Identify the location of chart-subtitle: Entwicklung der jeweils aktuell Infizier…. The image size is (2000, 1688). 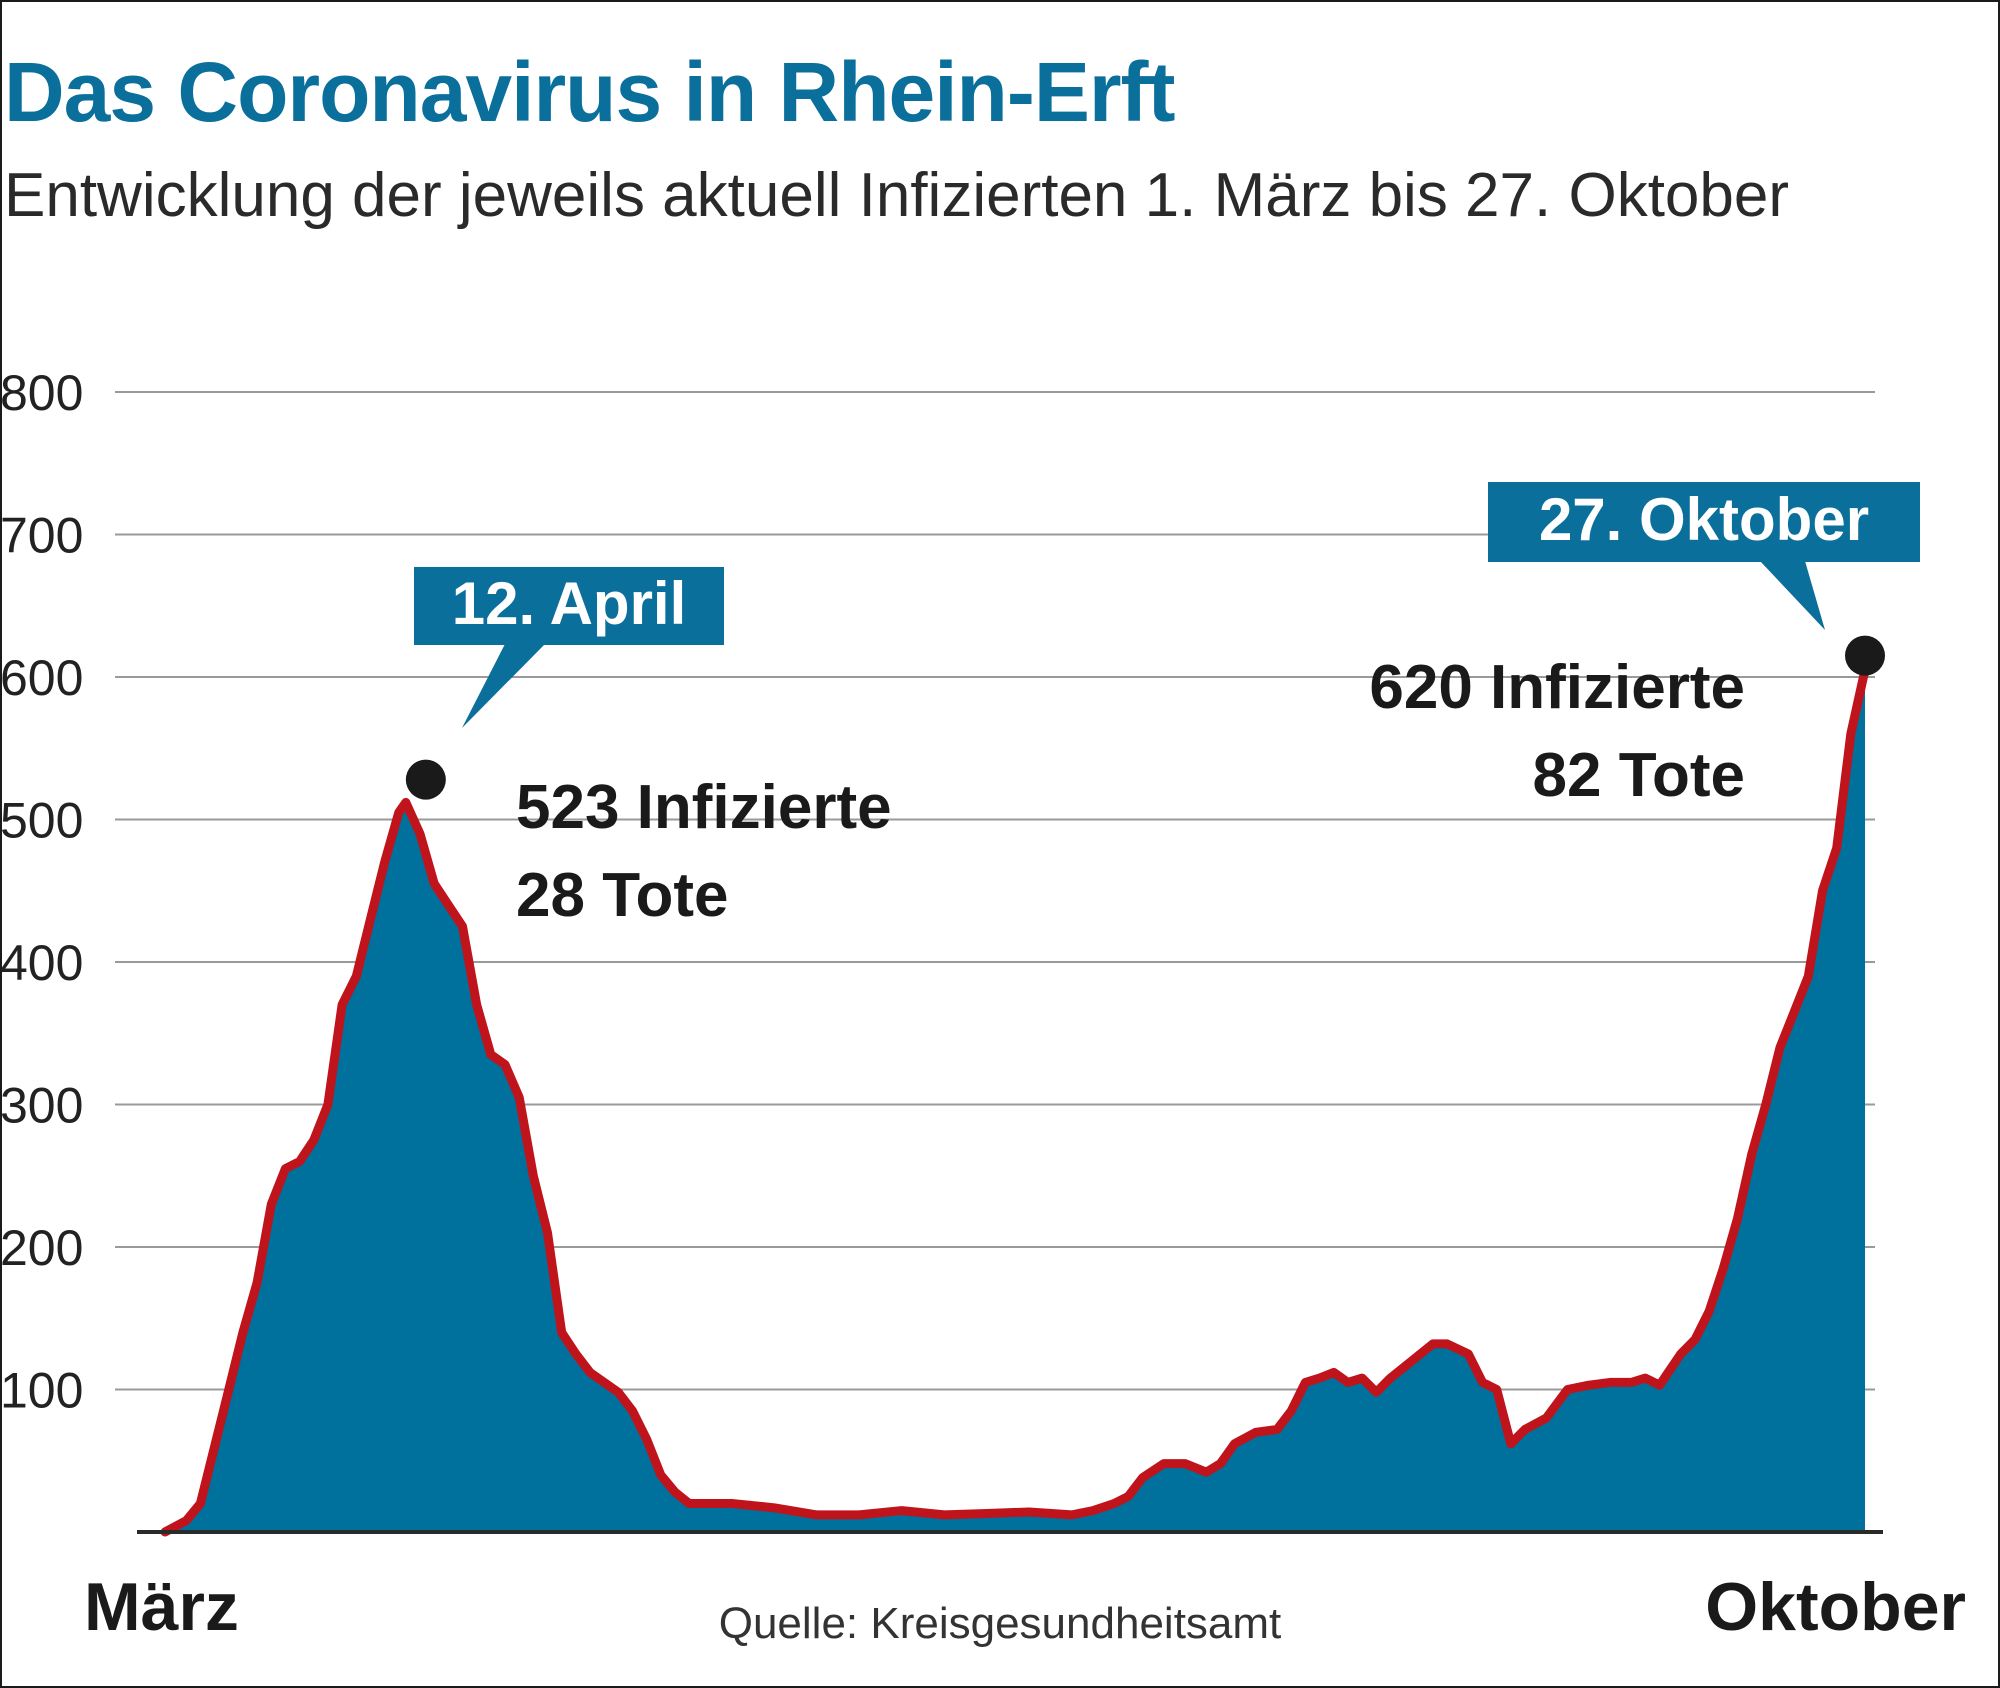
(897, 195).